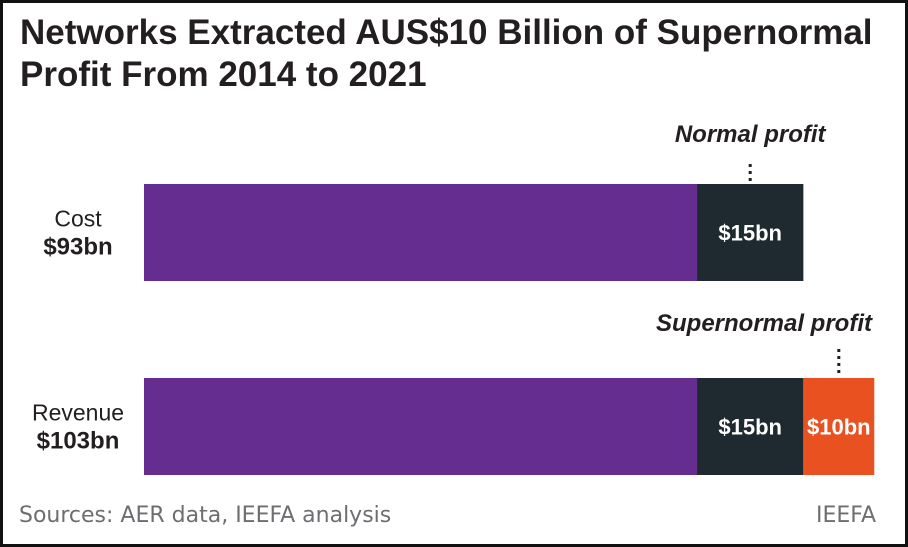  I want to click on segment-label-0-1: $15bn, so click(750, 233).